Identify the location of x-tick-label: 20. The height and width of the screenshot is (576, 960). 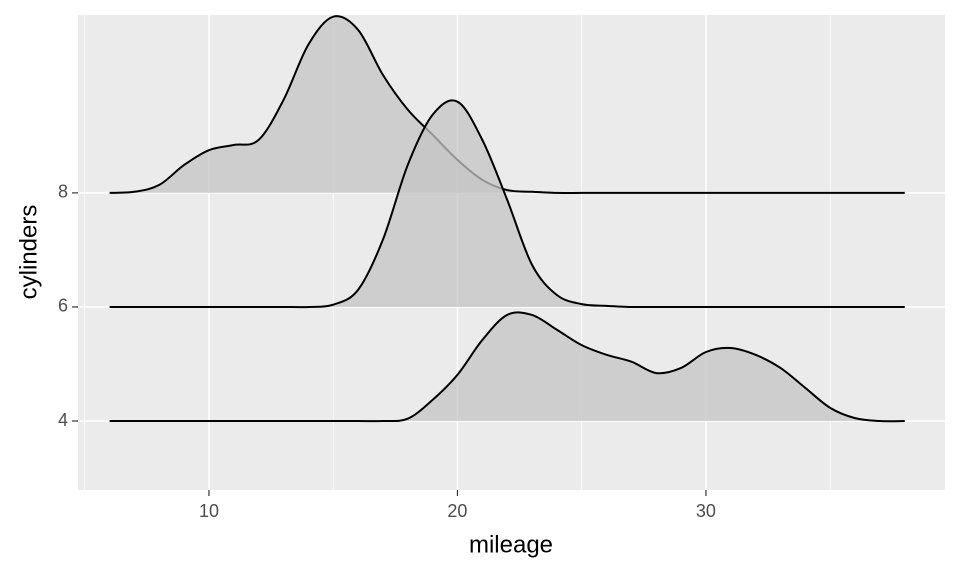
(457, 511).